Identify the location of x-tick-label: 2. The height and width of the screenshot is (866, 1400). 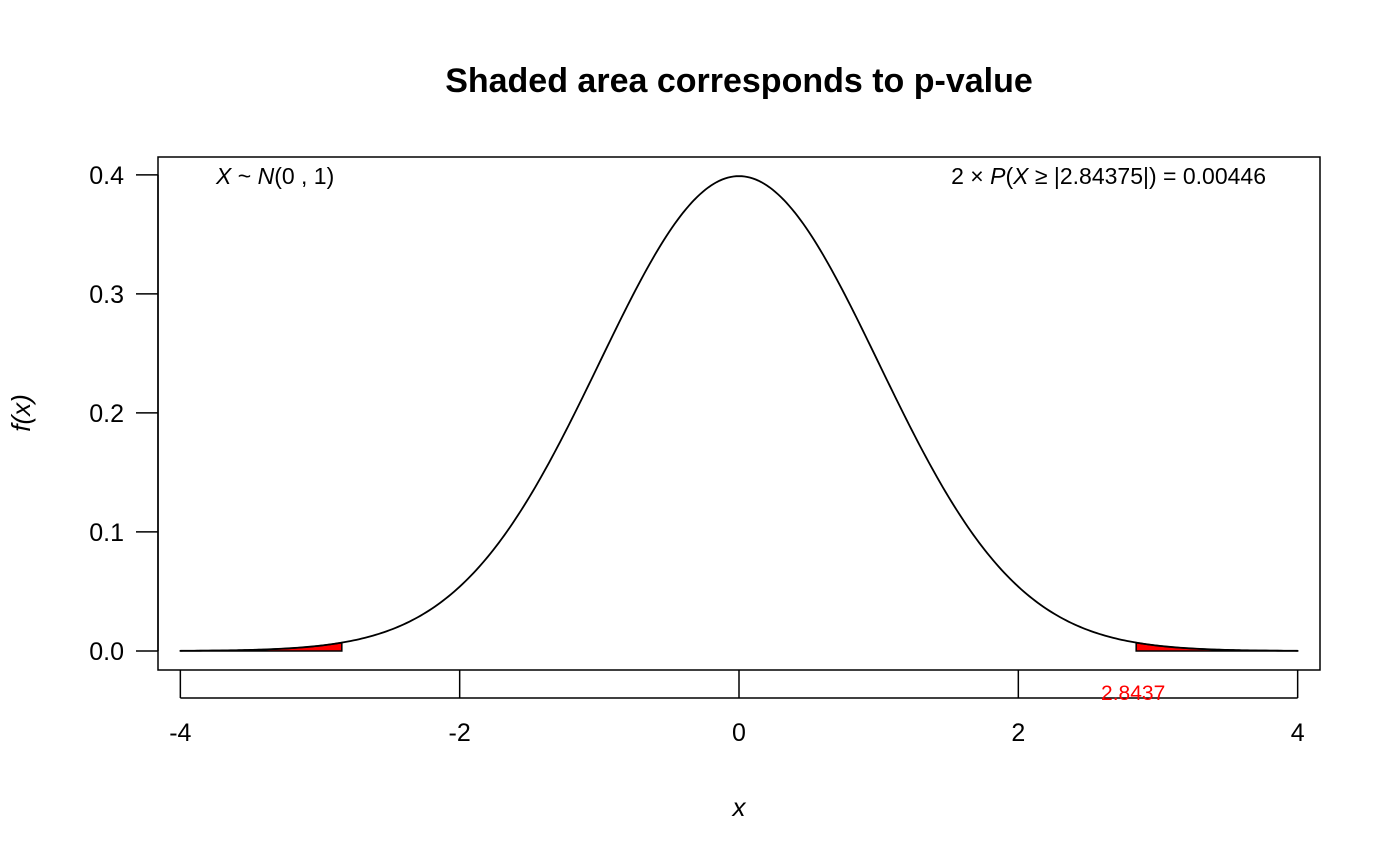
(1018, 733).